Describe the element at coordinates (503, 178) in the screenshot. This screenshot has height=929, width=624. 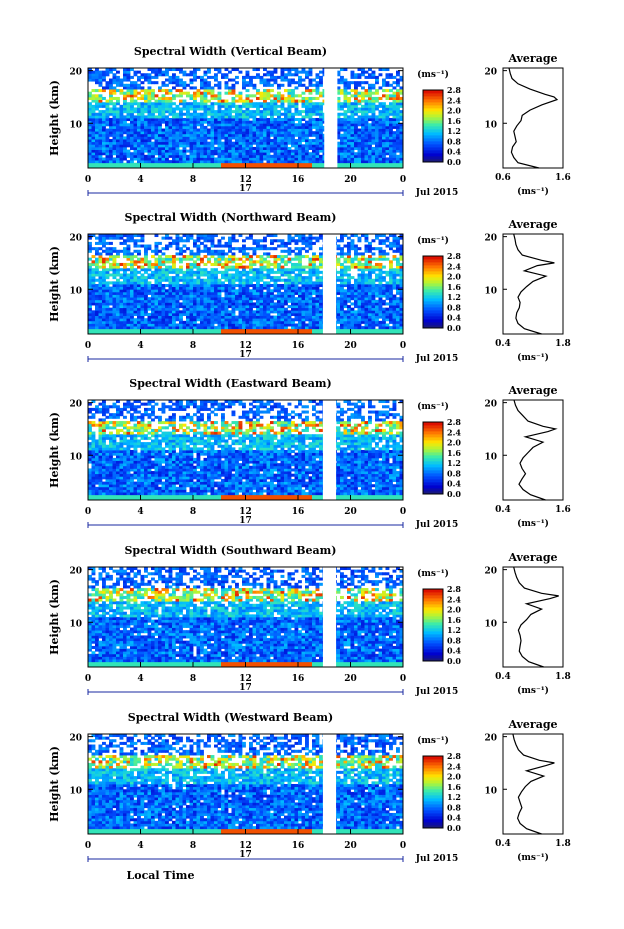
I see `profile-x-tick-label: 0.6` at that location.